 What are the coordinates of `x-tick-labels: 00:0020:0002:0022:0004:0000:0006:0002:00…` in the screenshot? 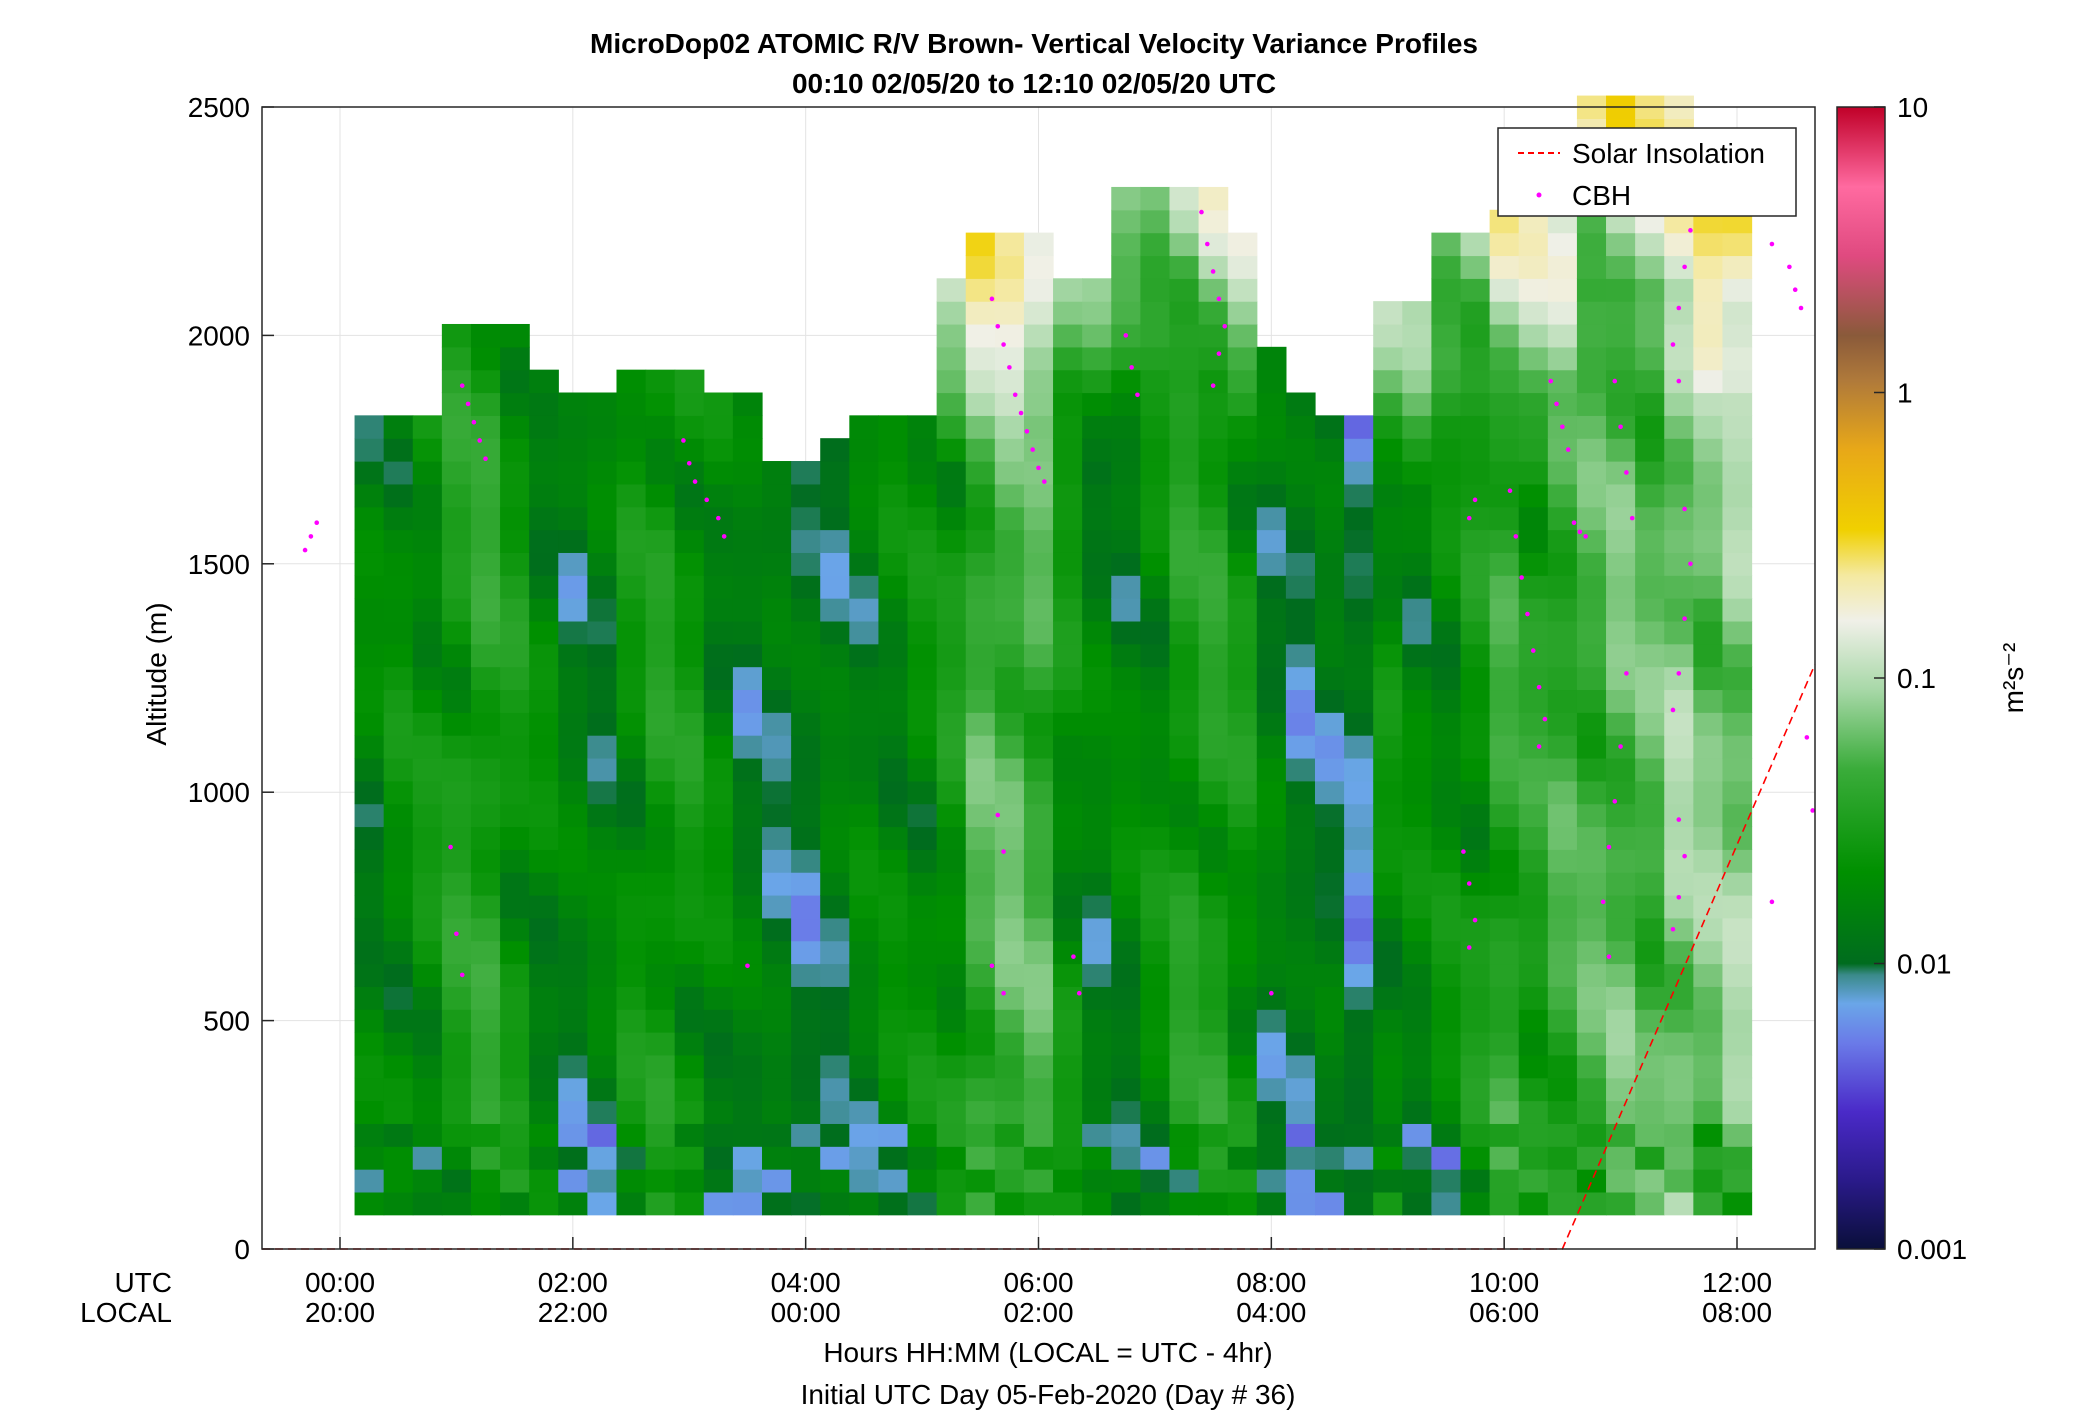 It's located at (1038, 1282).